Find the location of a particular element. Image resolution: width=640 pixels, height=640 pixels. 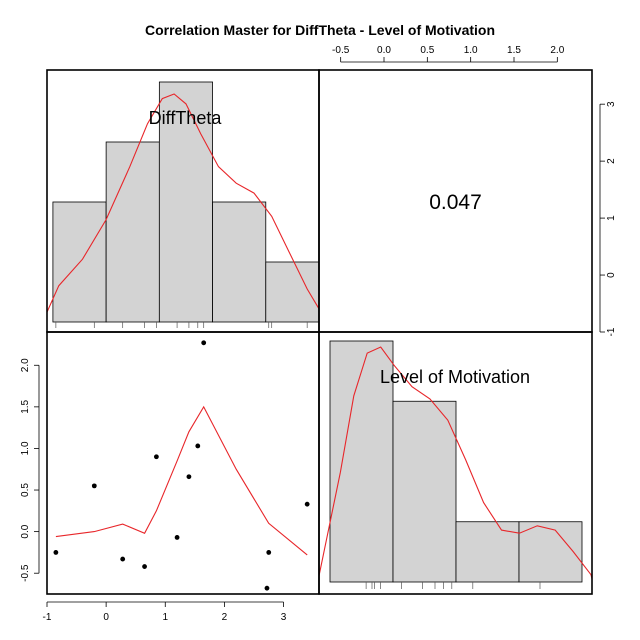

tick-label-bottom: 3 is located at coordinates (284, 617).